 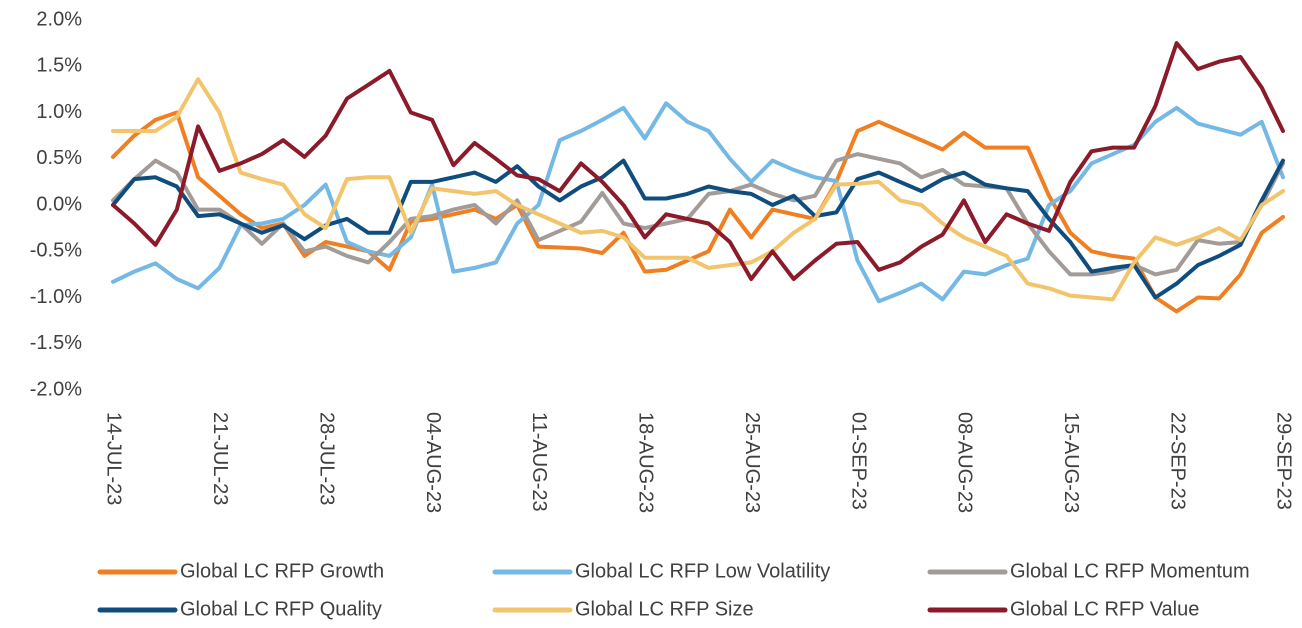 What do you see at coordinates (220, 458) in the screenshot?
I see `x-tick-label: 21-JUL-23` at bounding box center [220, 458].